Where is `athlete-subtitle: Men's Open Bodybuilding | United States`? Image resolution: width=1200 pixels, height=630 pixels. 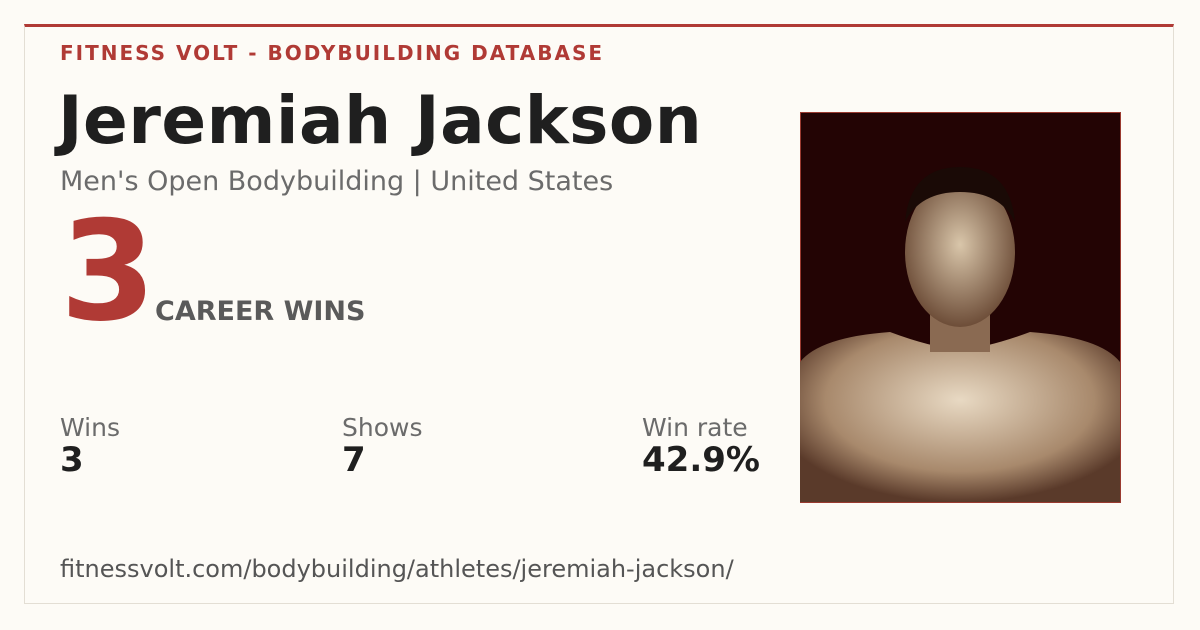 athlete-subtitle: Men's Open Bodybuilding | United States is located at coordinates (337, 181).